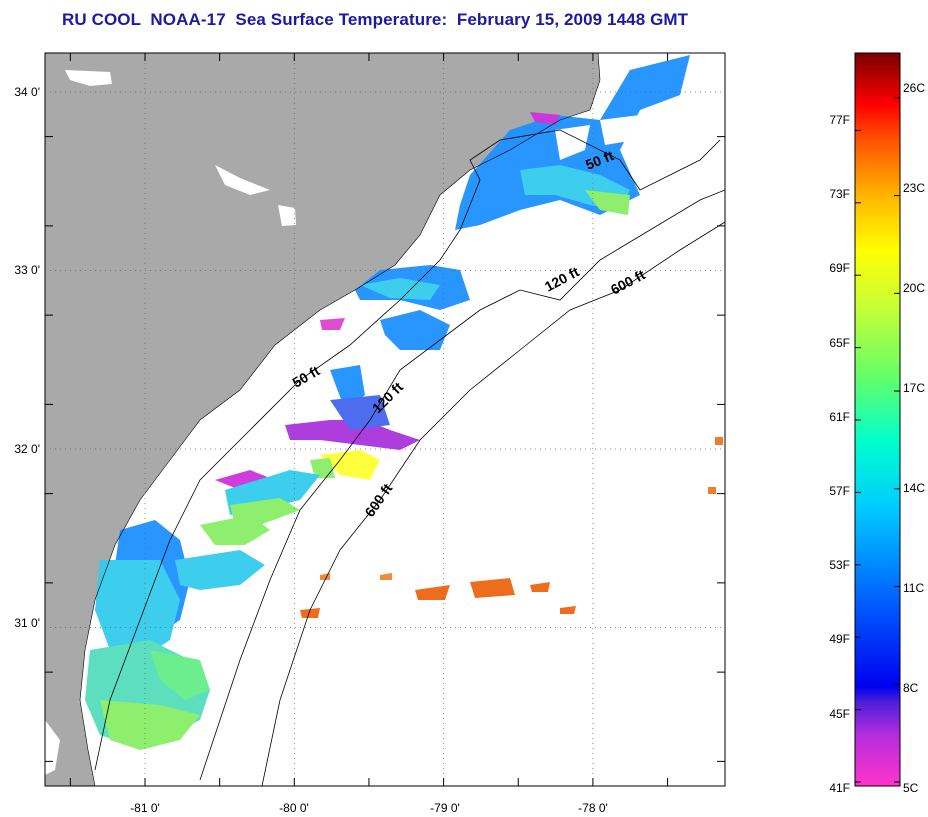 Image resolution: width=928 pixels, height=817 pixels. I want to click on cb-f-73: 73F, so click(839, 194).